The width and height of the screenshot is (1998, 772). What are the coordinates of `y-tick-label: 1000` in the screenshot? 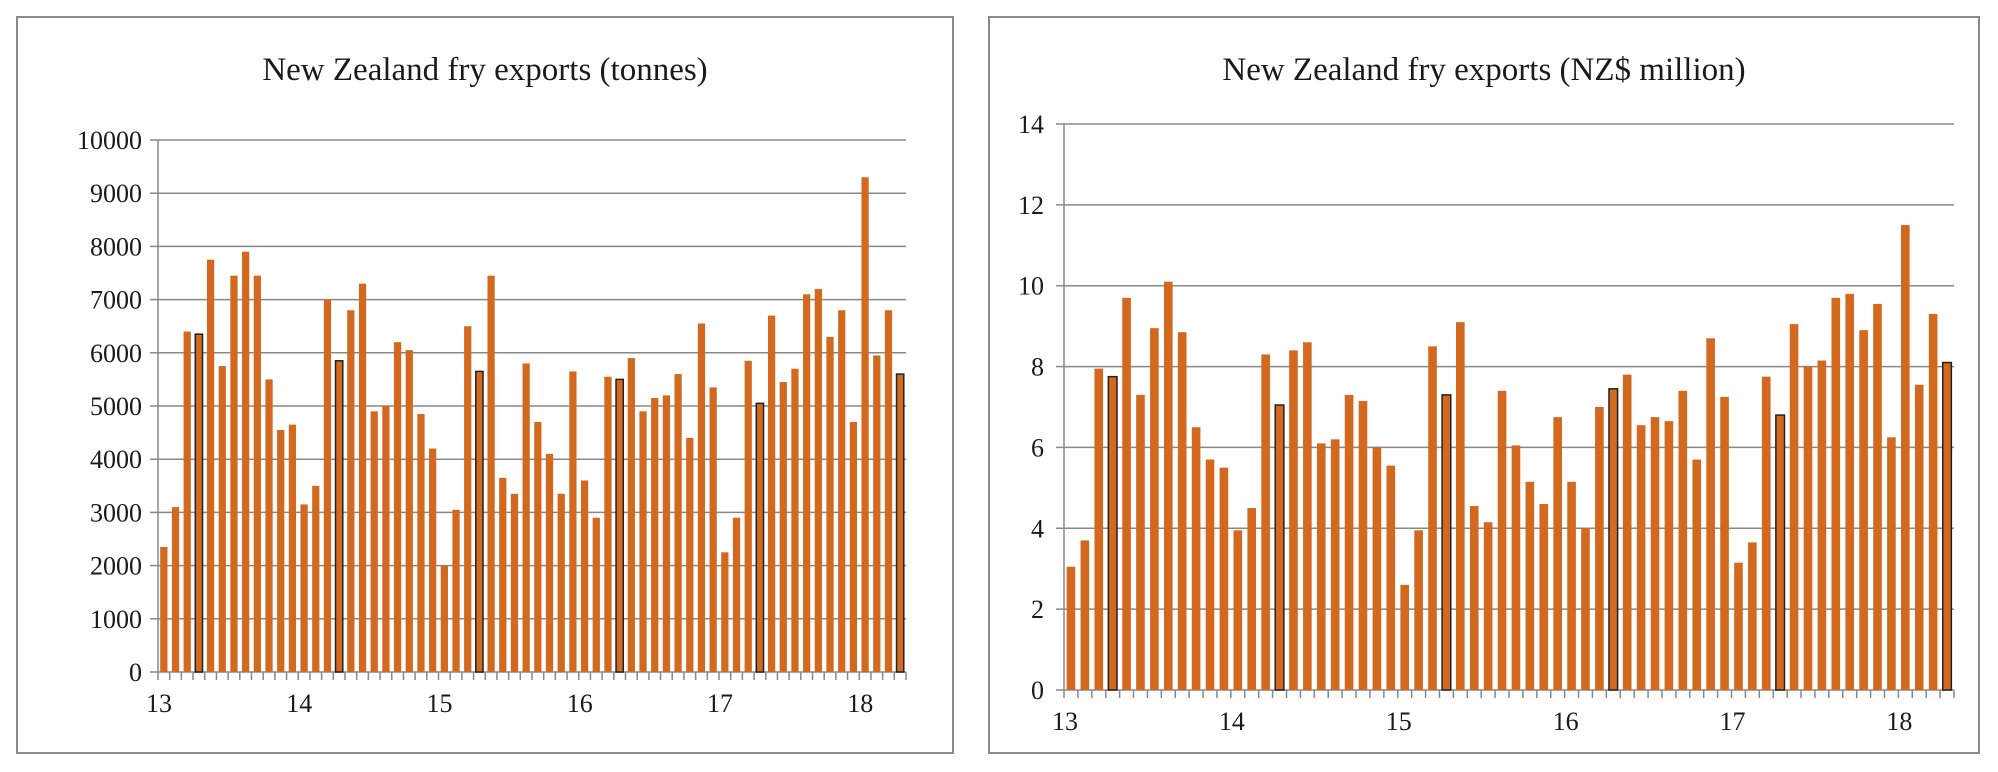 It's located at (116, 619).